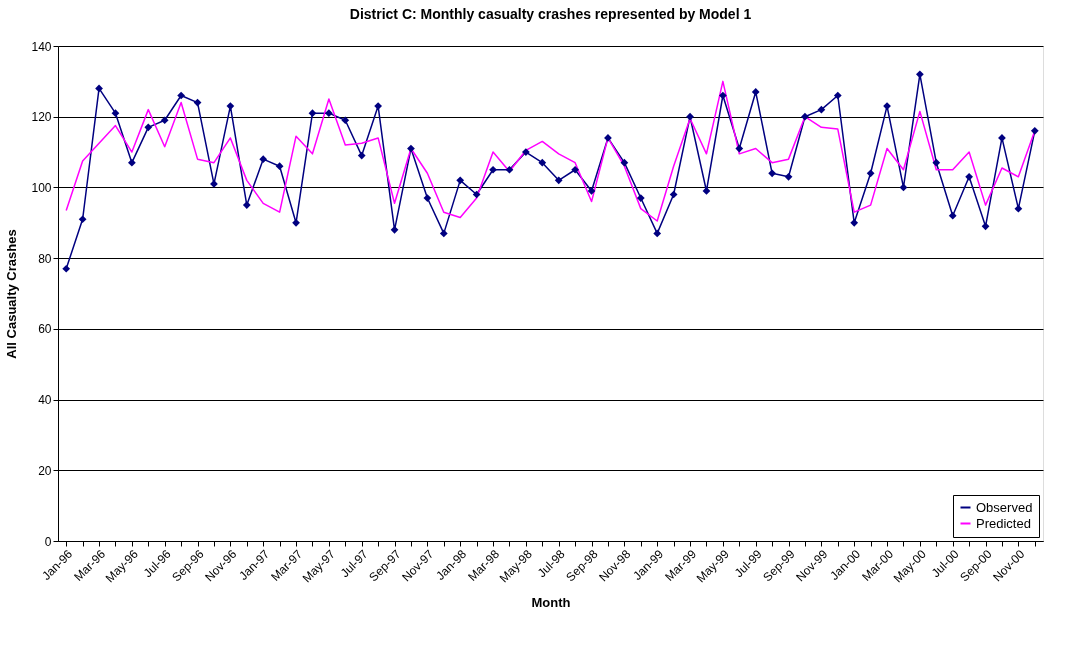  I want to click on y-tick-label: 100, so click(41, 187).